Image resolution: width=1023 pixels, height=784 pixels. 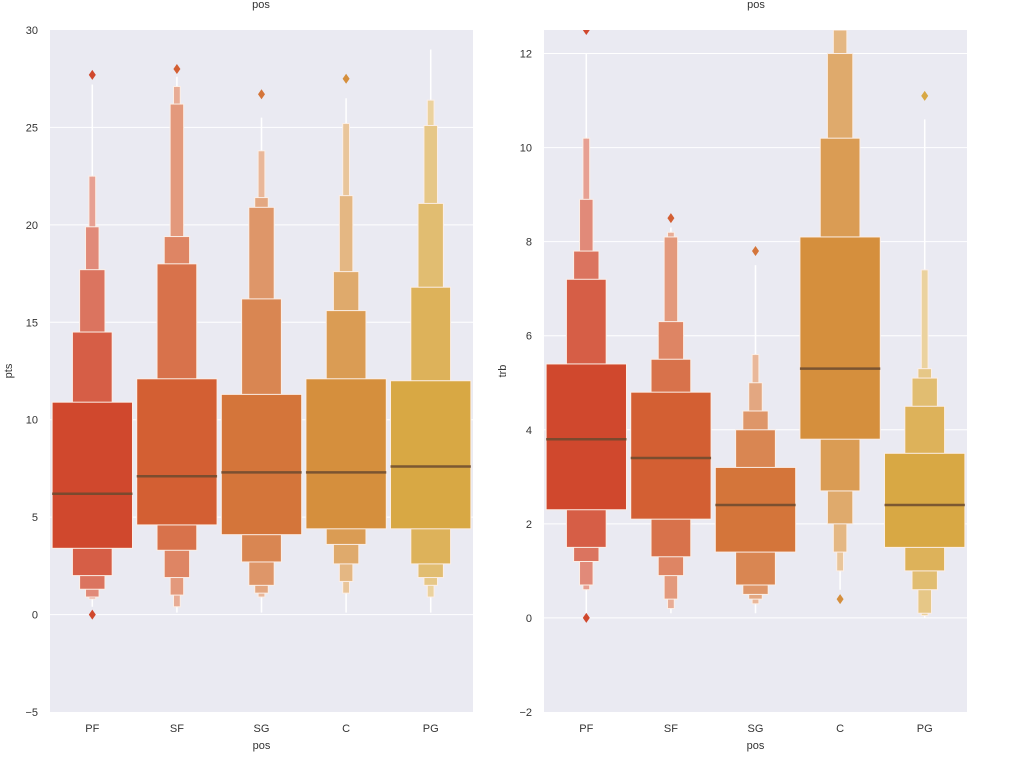 What do you see at coordinates (31, 713) in the screenshot?
I see `y-tick-label: −5` at bounding box center [31, 713].